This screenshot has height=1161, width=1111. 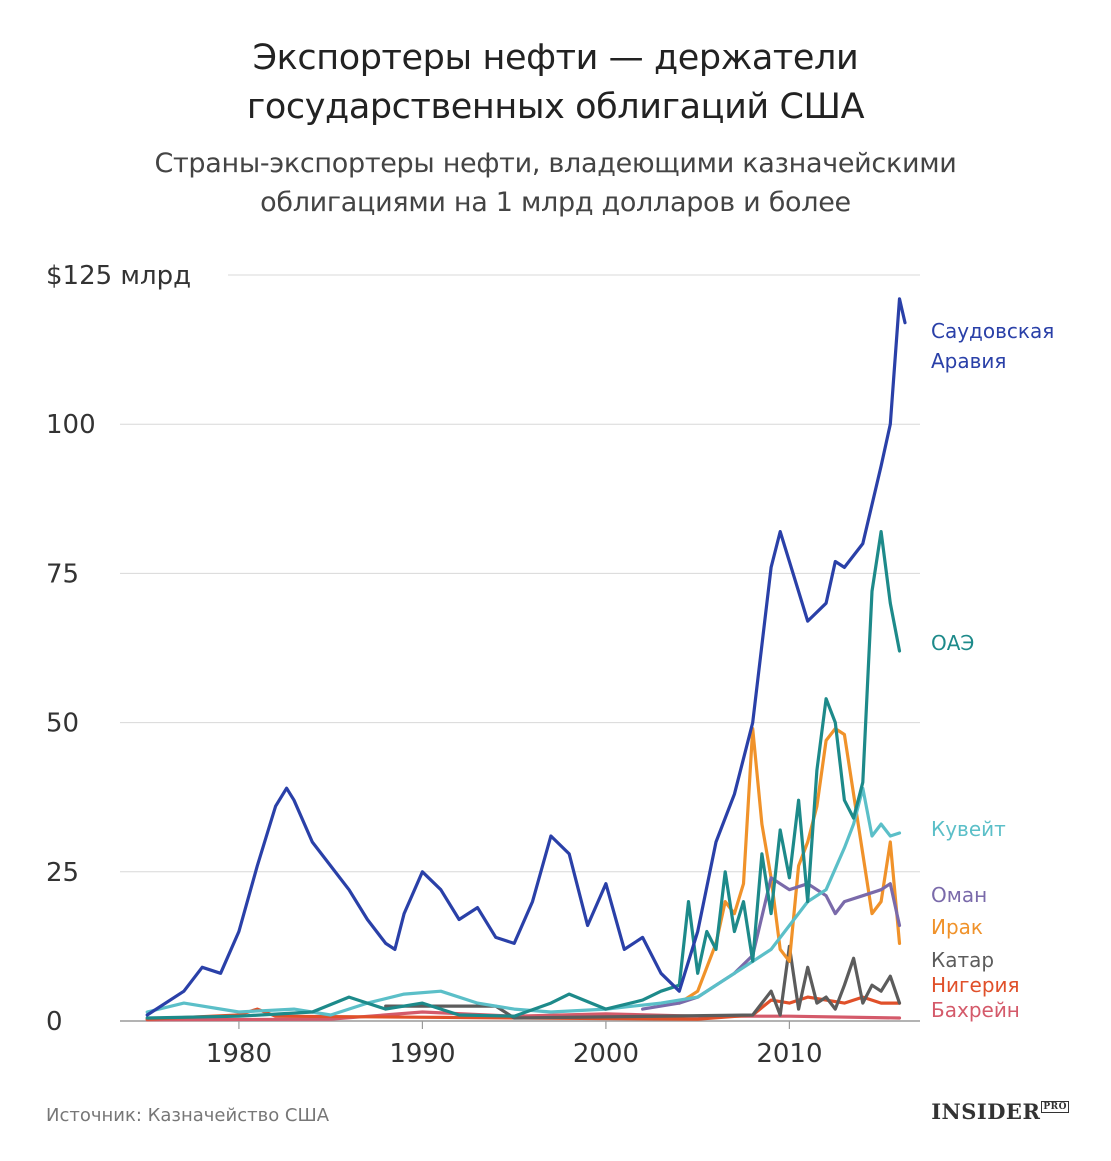 I want to click on y-tick-label-50: 50, so click(x=62, y=724).